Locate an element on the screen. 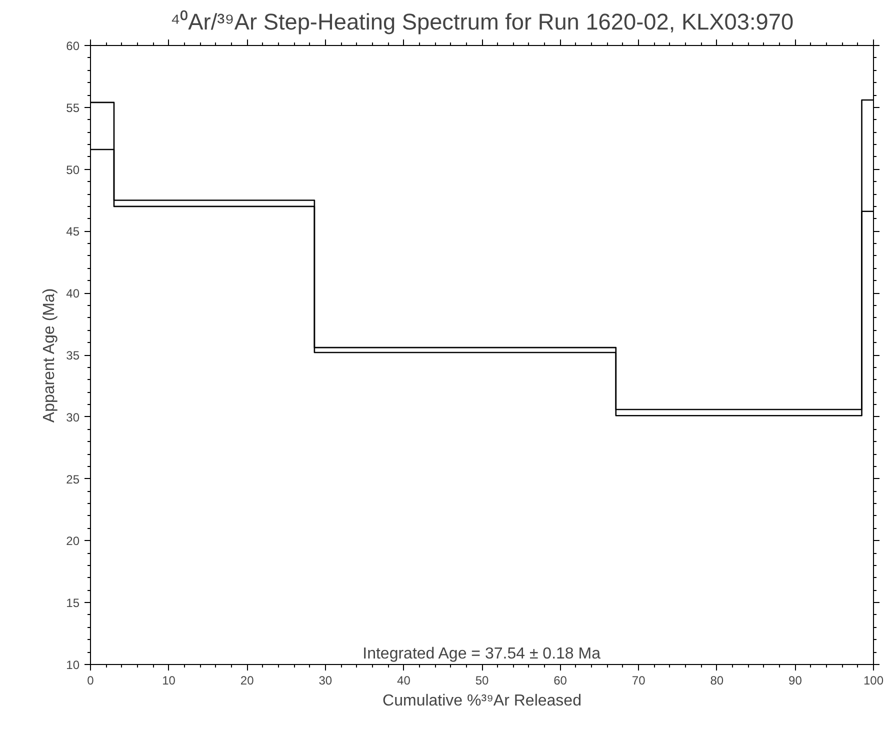 This screenshot has width=885, height=729. annotation: Integrated Age = 37.54 ± 0.18 Ma is located at coordinates (481, 654).